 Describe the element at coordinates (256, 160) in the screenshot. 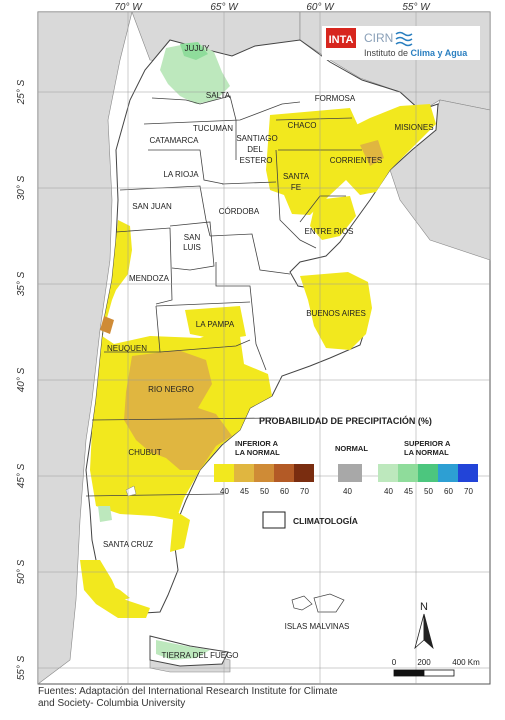

I see `province-label: ESTERO` at that location.